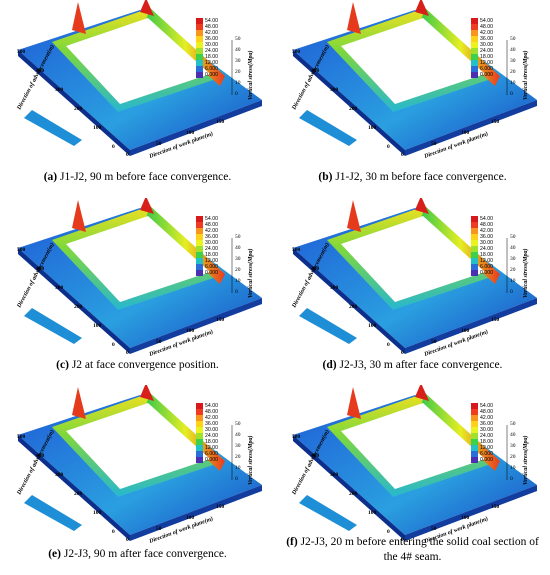 This screenshot has width=550, height=575. Describe the element at coordinates (513, 457) in the screenshot. I see `z-tick: 20` at that location.